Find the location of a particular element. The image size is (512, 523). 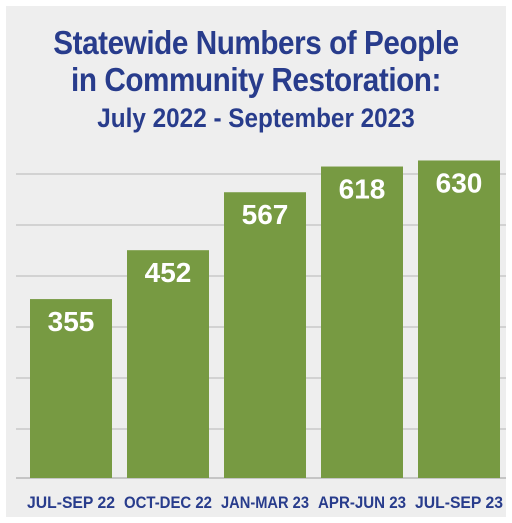

x-tick-label: JUL-SEP 22 is located at coordinates (71, 502).